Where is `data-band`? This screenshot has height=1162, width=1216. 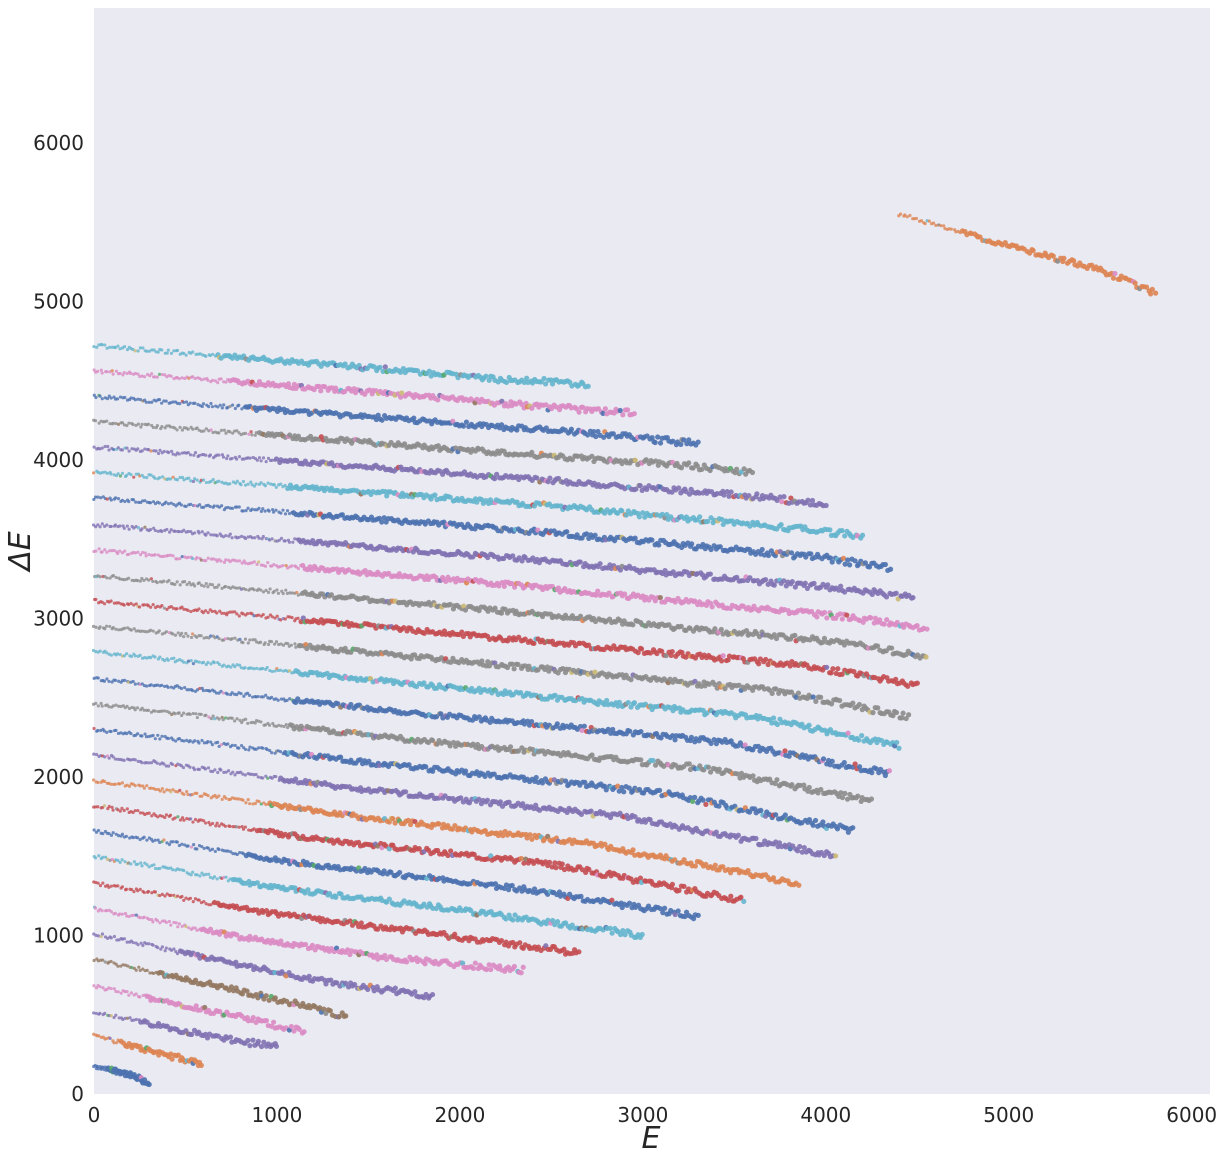 data-band is located at coordinates (199, 1010).